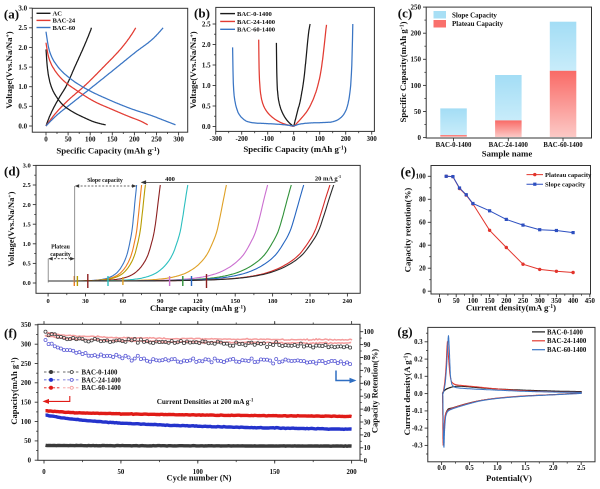 The width and height of the screenshot is (600, 489). What do you see at coordinates (407, 394) in the screenshot?
I see `svg-text: Current density(A g-1)` at bounding box center [407, 394].